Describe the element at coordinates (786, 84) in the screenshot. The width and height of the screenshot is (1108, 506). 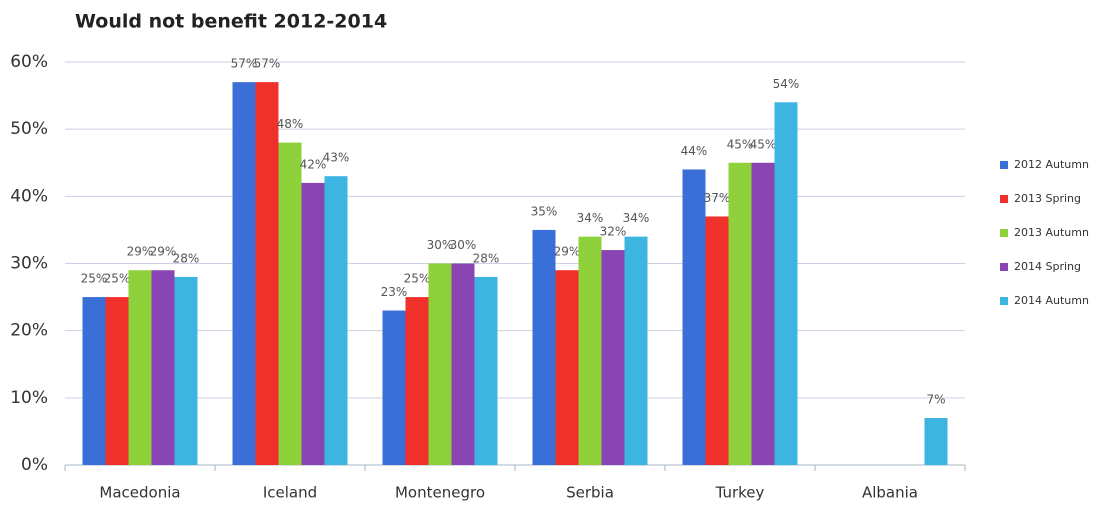
I see `data-label: 54%` at that location.